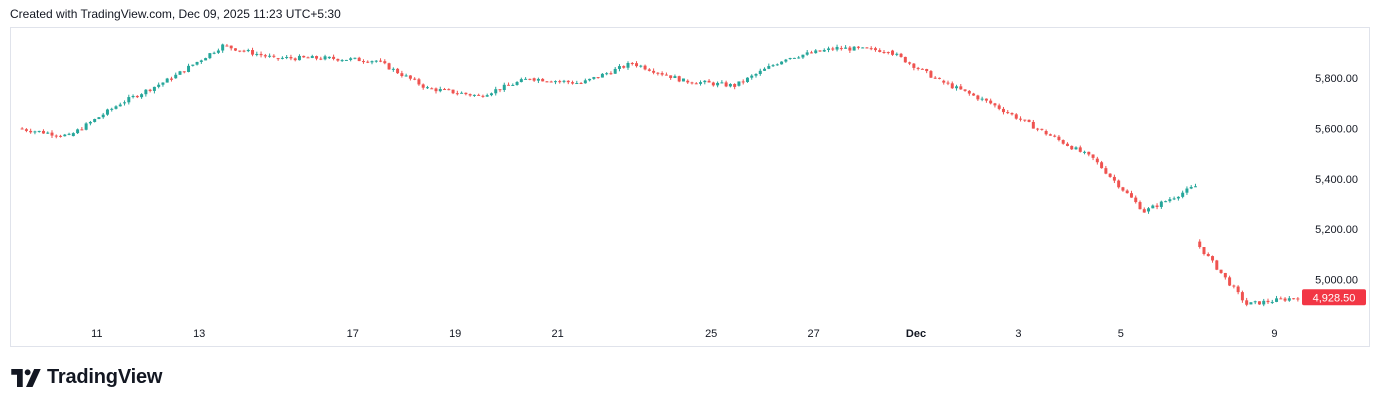 The height and width of the screenshot is (407, 1380). What do you see at coordinates (557, 334) in the screenshot?
I see `x-tick-label-4: 21` at bounding box center [557, 334].